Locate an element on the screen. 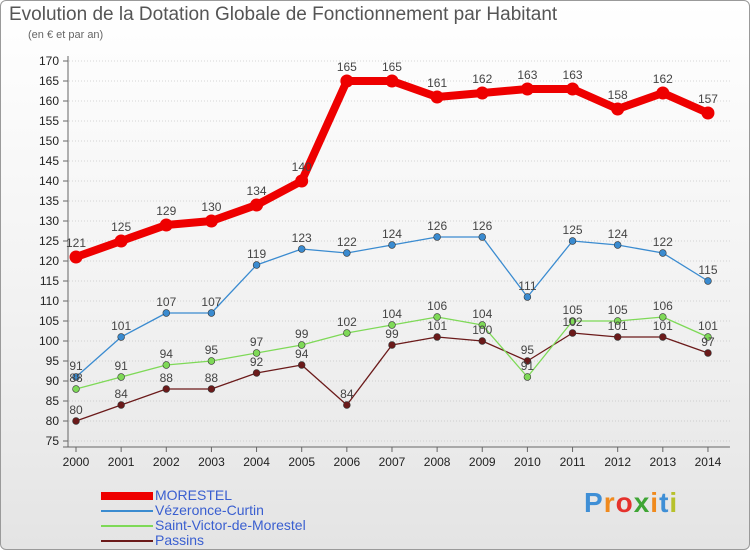 This screenshot has width=750, height=550. y-tick-label: 170 is located at coordinates (49, 61).